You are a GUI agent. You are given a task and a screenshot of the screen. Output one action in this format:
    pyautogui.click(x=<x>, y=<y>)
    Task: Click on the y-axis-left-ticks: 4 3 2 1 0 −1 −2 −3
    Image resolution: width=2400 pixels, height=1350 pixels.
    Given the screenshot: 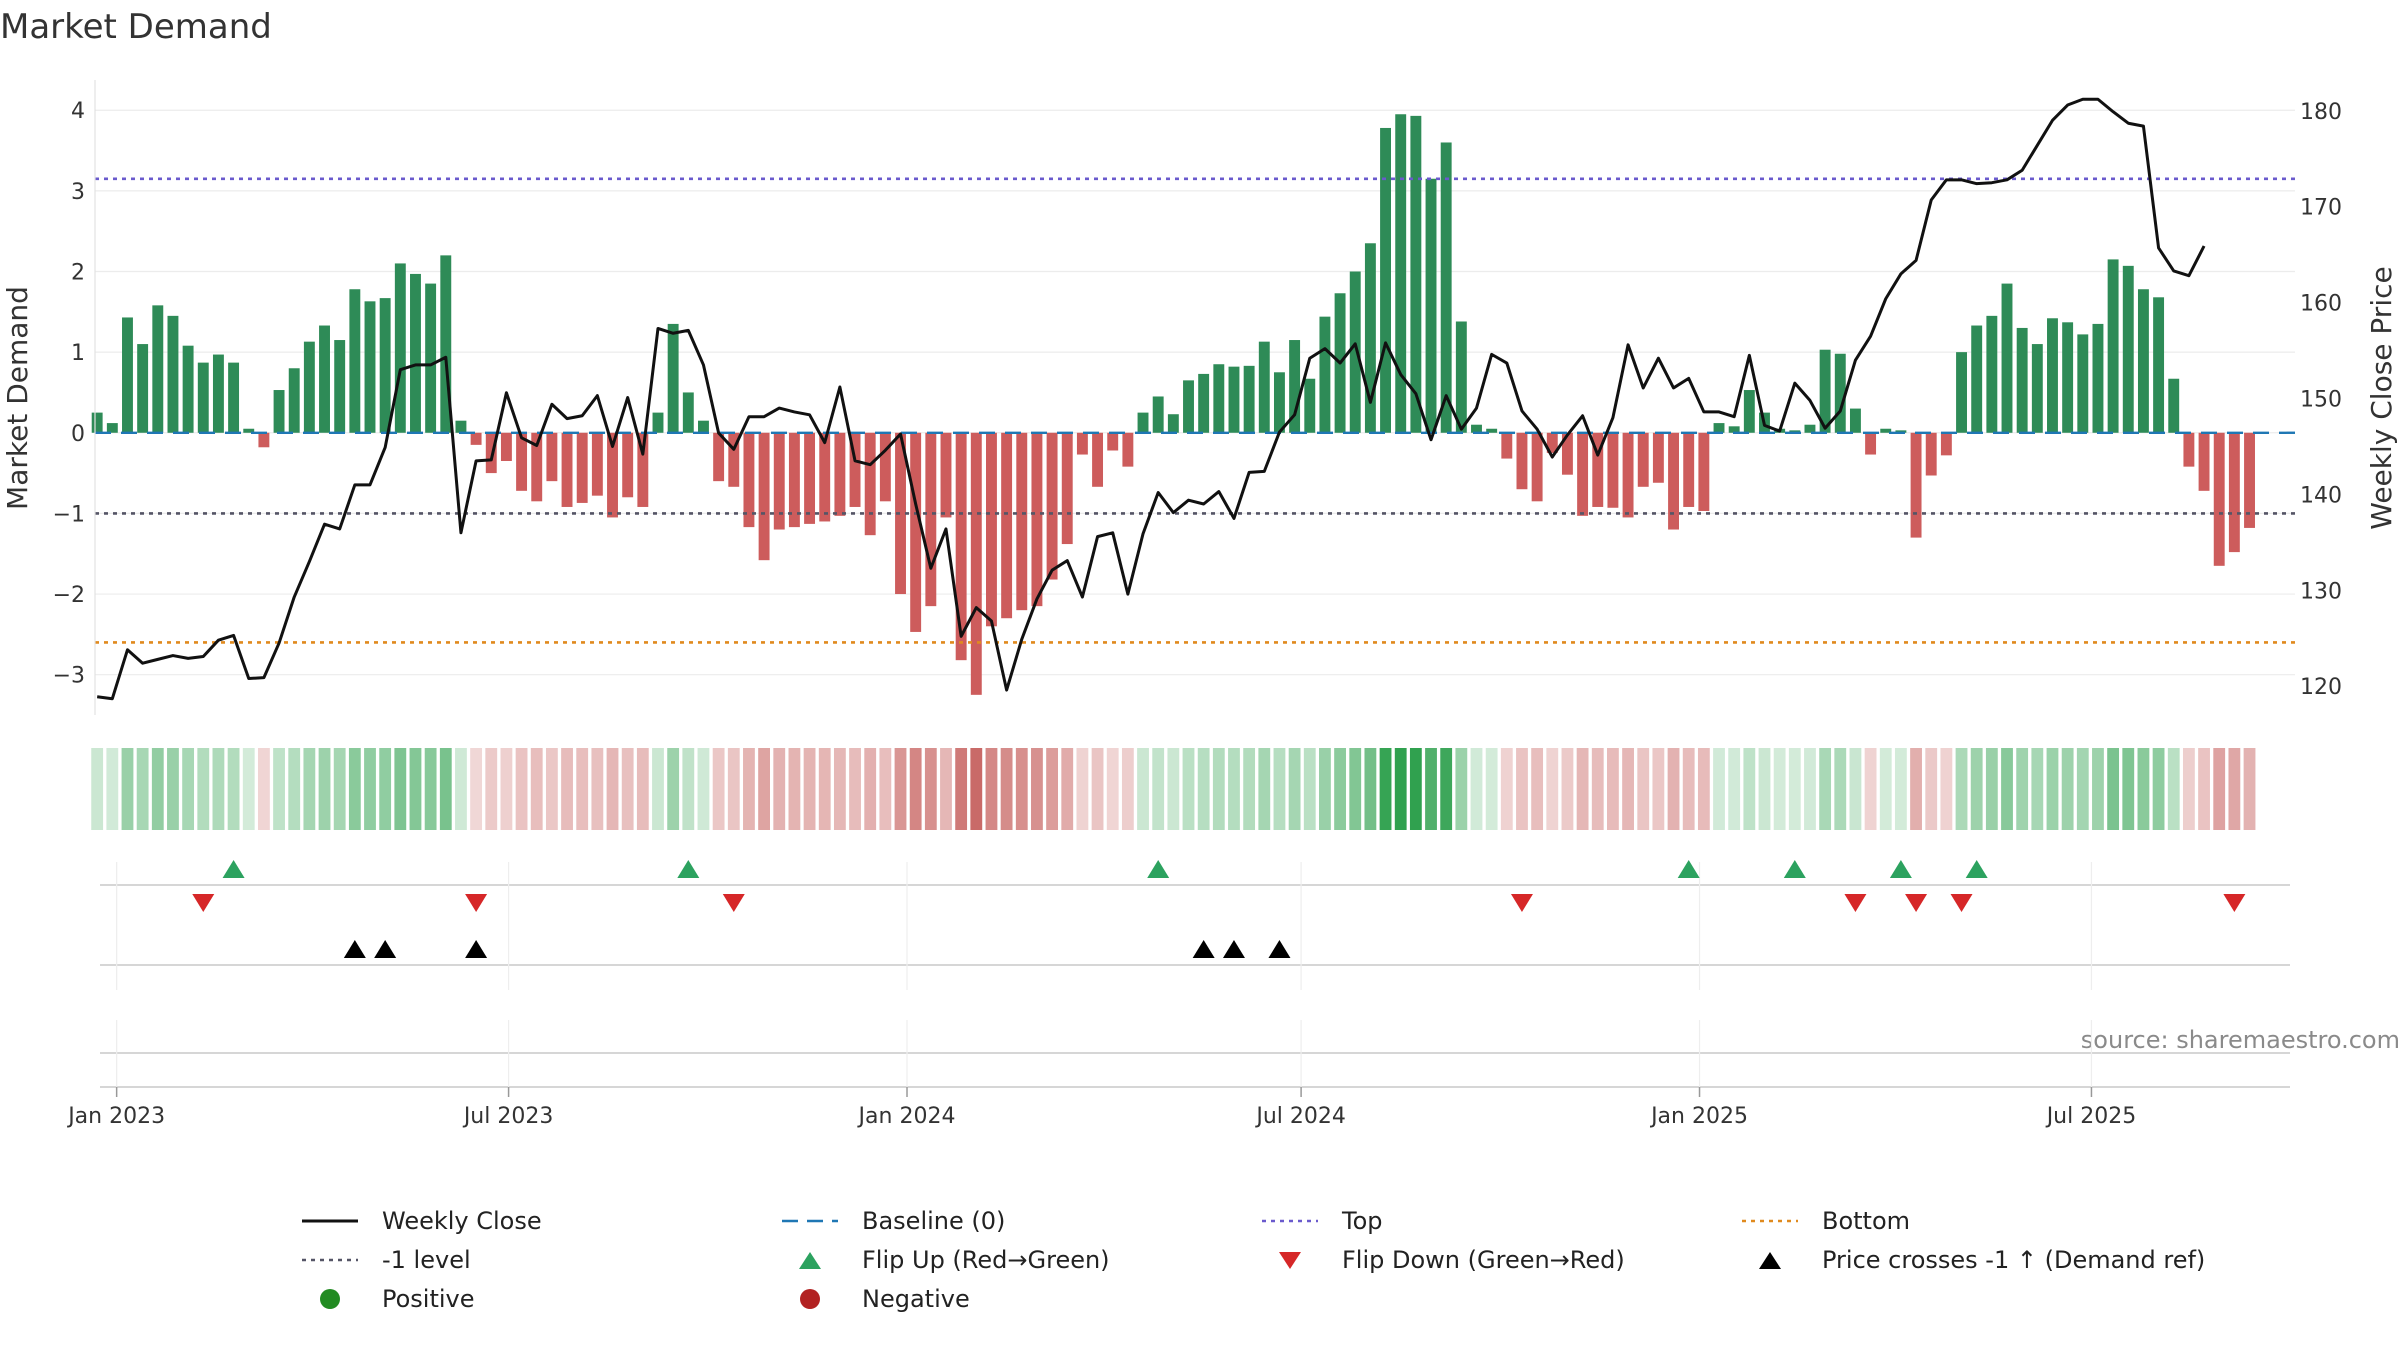 What is the action you would take?
    pyautogui.click(x=74, y=397)
    